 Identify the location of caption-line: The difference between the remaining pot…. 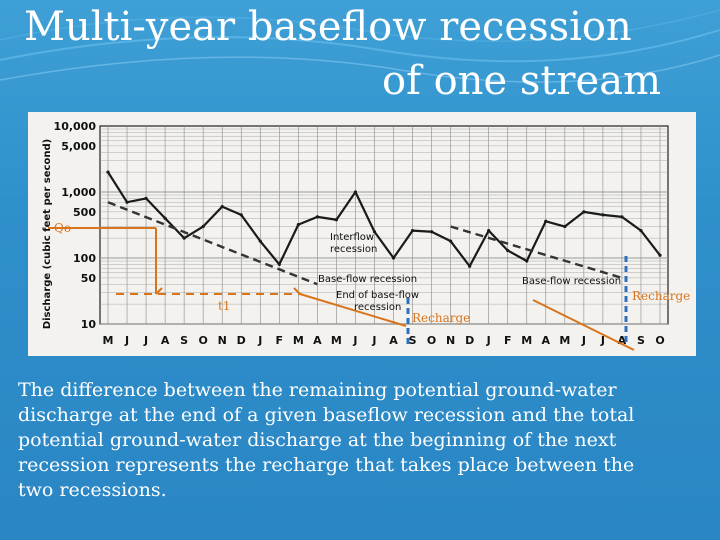
(317, 390).